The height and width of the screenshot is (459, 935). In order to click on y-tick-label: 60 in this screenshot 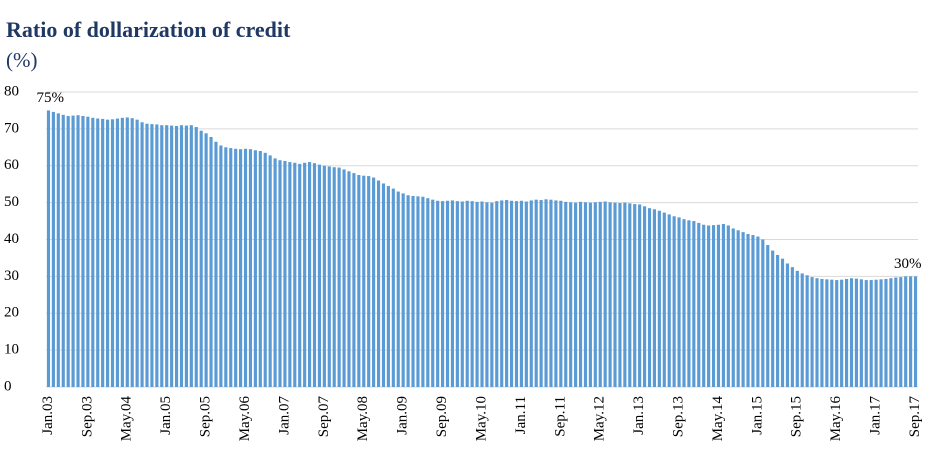, I will do `click(11, 165)`.